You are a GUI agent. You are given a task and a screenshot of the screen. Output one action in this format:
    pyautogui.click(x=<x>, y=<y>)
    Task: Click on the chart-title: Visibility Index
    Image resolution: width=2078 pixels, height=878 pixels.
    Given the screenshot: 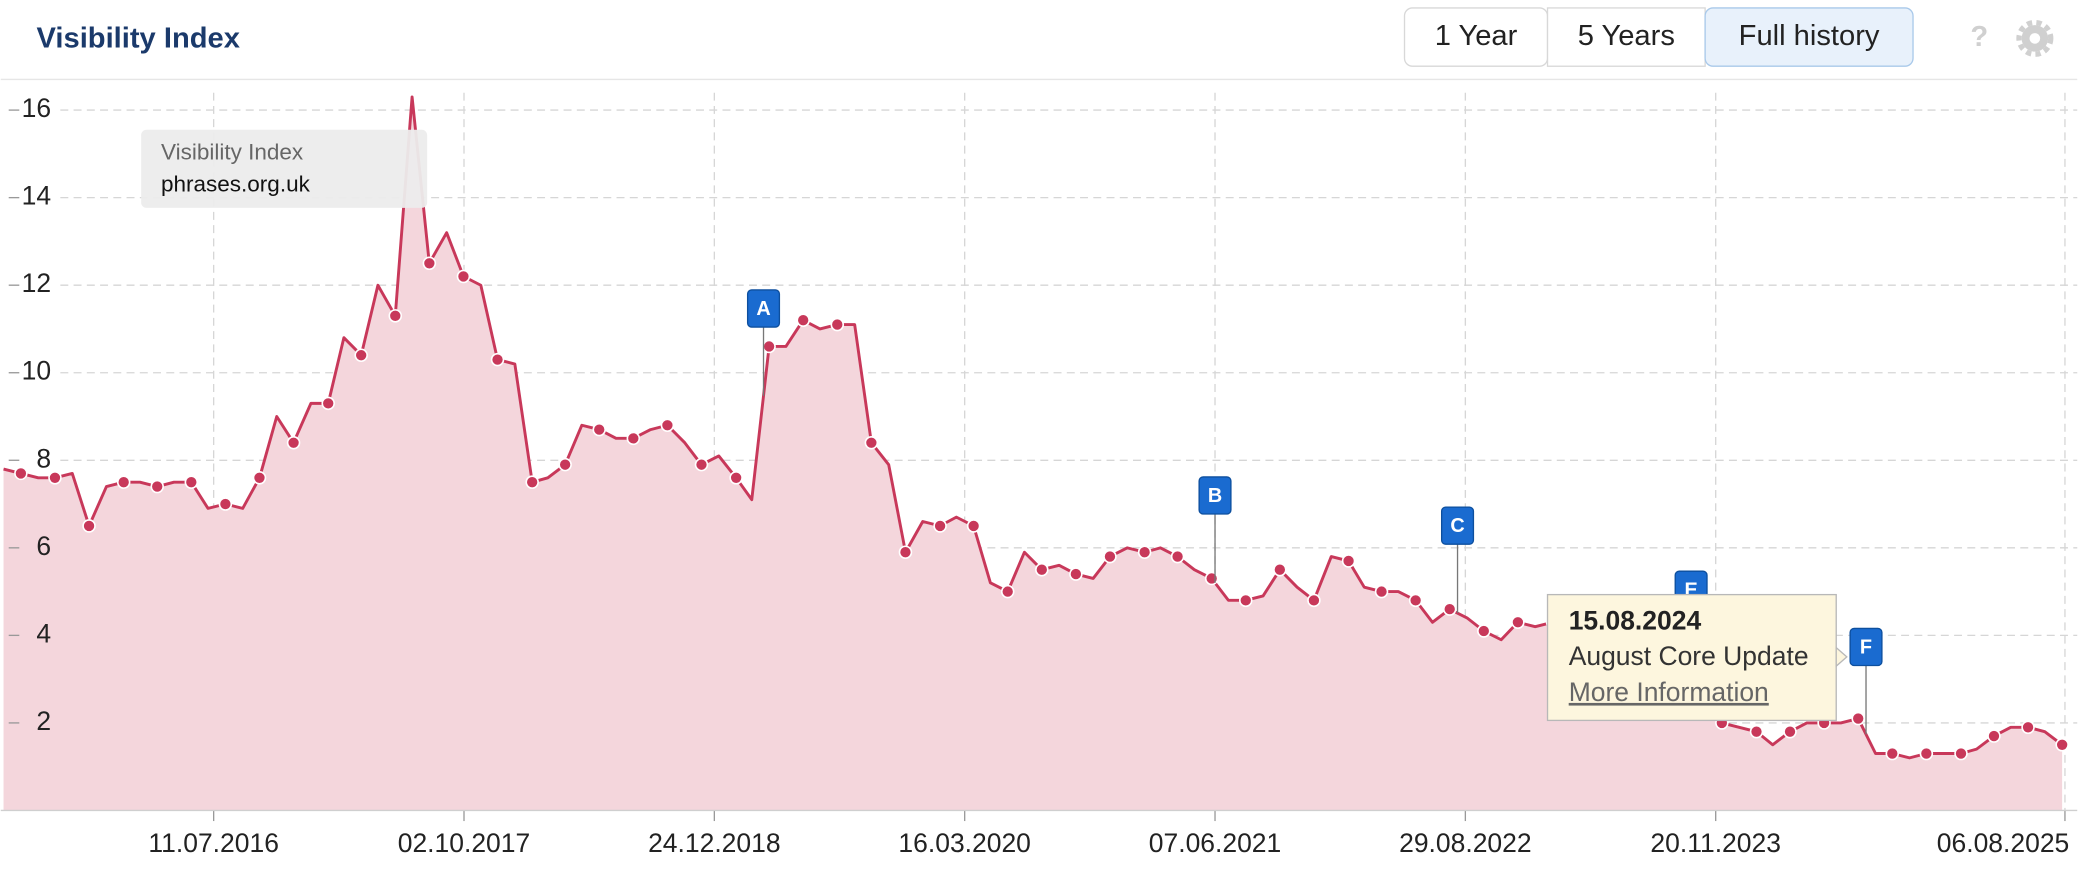 What is the action you would take?
    pyautogui.click(x=138, y=38)
    